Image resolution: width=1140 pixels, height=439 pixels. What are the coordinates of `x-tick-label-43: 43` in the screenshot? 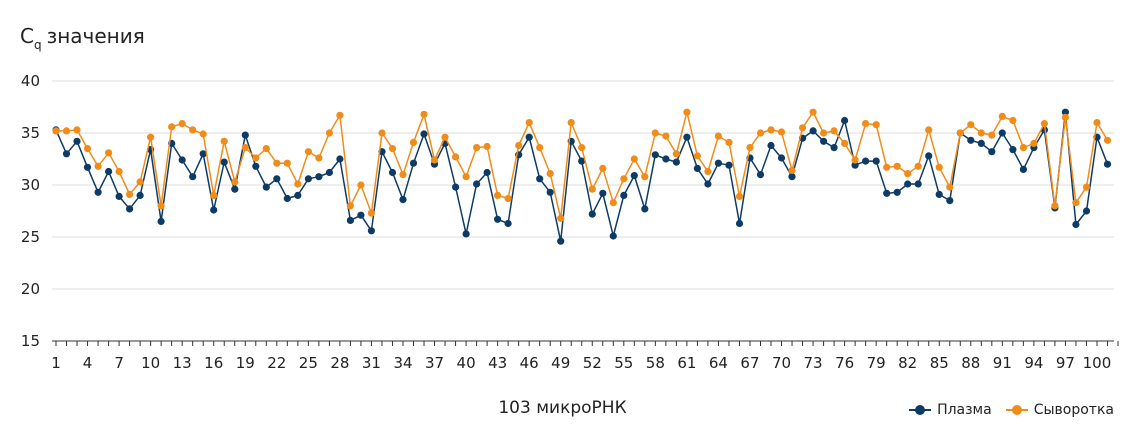 It's located at (497, 363).